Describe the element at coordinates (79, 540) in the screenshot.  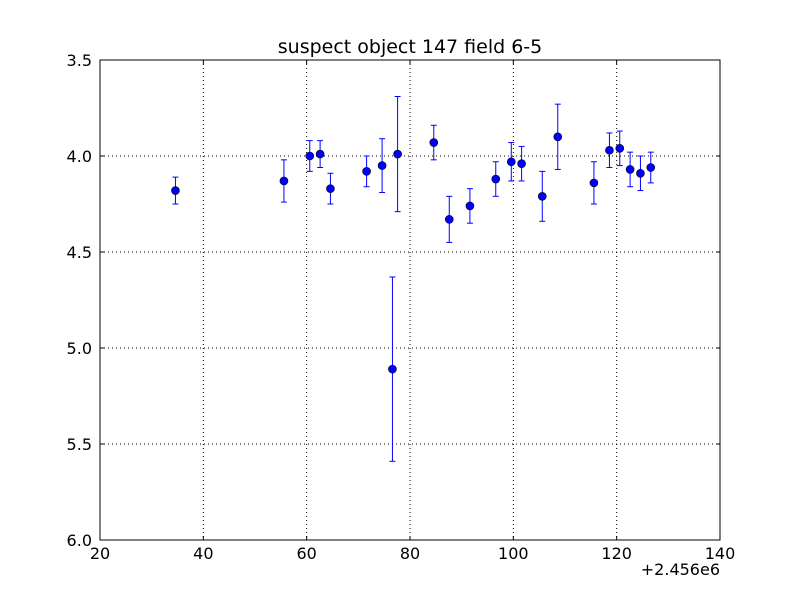
I see `y-tick-label: 6.0` at that location.